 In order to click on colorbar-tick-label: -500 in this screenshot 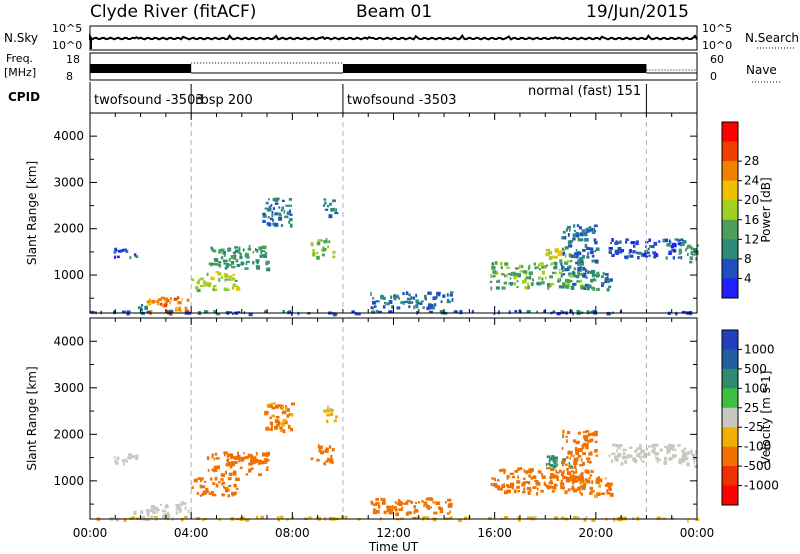, I will do `click(757, 466)`.